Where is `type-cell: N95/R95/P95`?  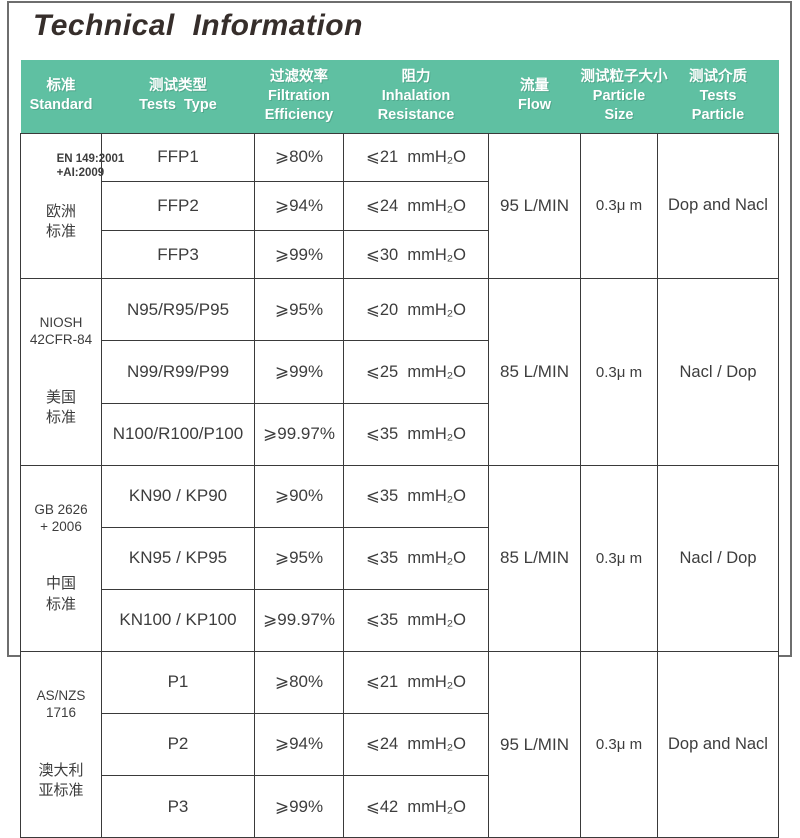
type-cell: N95/R95/P95 is located at coordinates (178, 310).